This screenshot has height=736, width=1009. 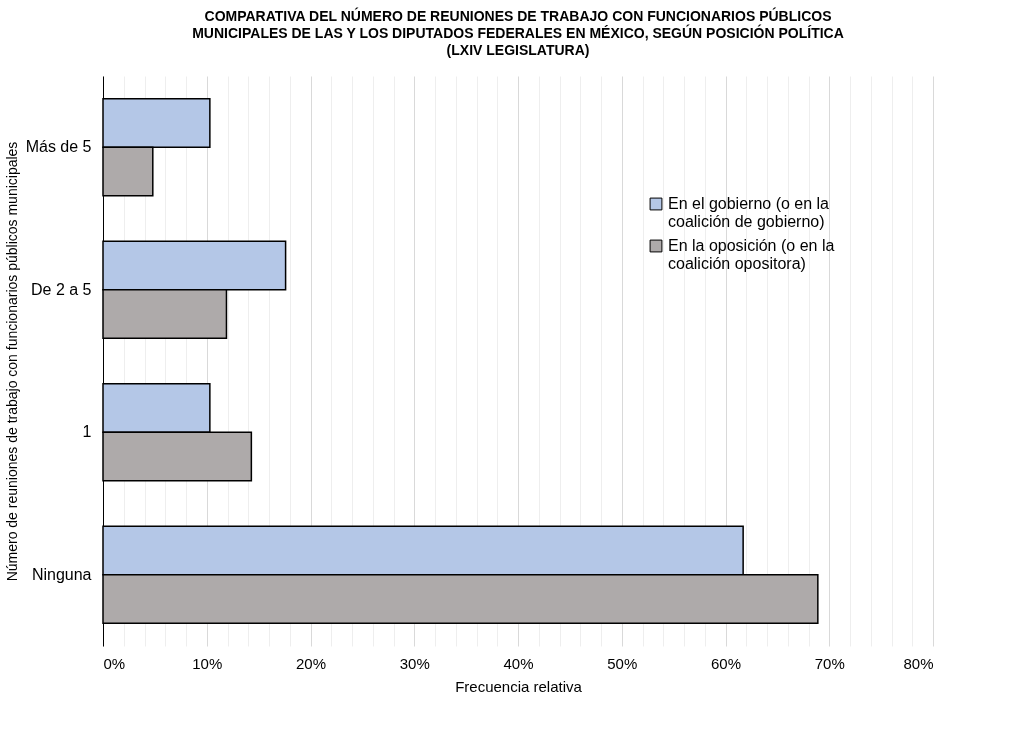 I want to click on x-tick-label: 70%, so click(x=829, y=663).